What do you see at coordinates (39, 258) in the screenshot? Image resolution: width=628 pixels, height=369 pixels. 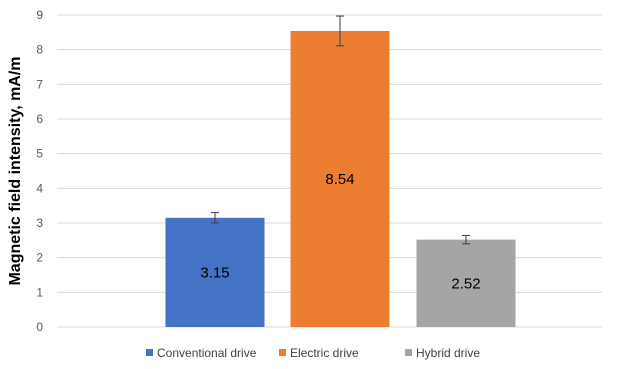 I see `y-tick-label: 2` at bounding box center [39, 258].